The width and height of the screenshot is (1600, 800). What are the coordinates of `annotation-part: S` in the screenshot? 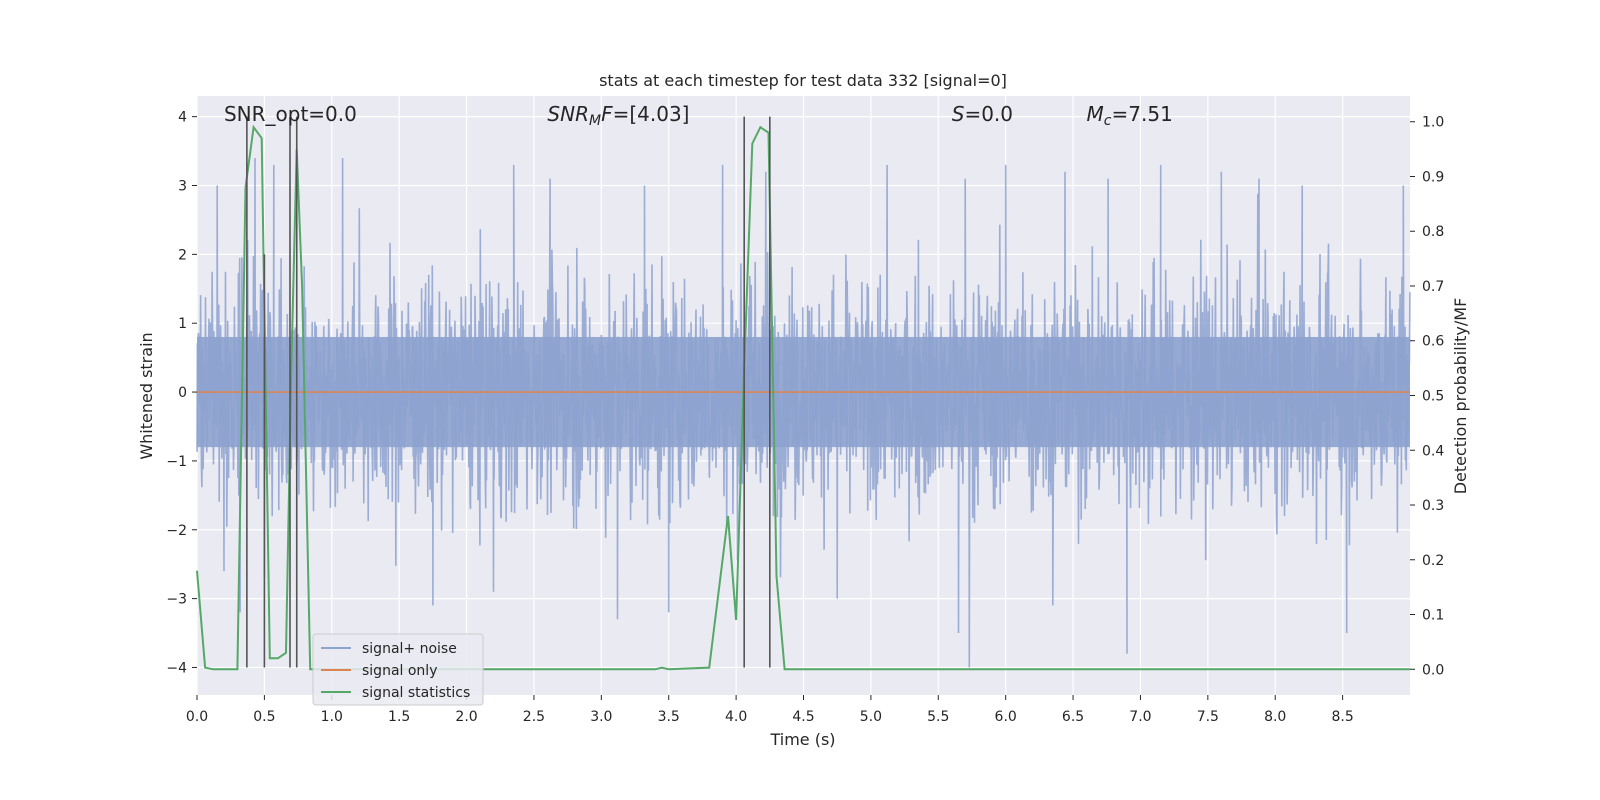 It's located at (958, 114).